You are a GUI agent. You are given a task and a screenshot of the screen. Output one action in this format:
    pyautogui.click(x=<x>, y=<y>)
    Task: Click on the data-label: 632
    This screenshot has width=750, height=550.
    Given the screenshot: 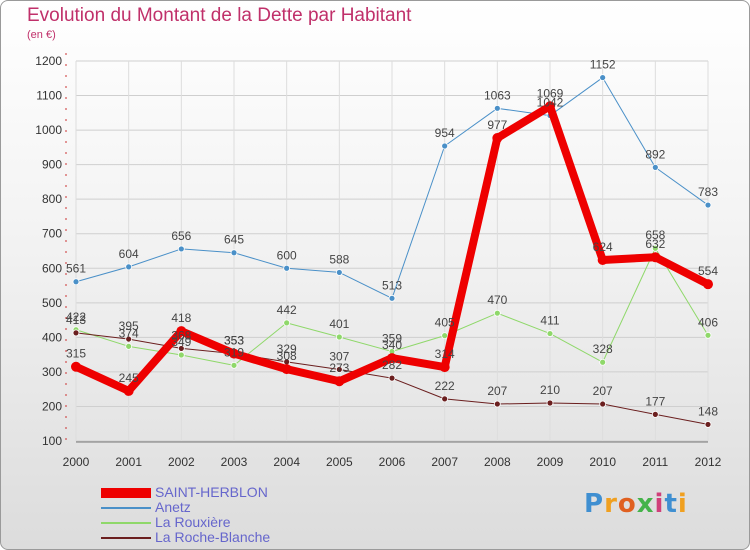 What is the action you would take?
    pyautogui.click(x=655, y=244)
    